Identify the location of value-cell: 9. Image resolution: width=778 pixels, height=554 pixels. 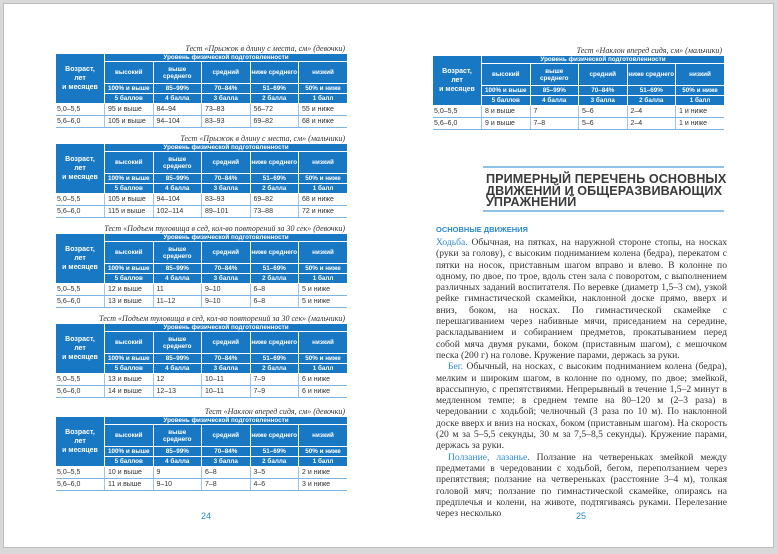
(177, 472).